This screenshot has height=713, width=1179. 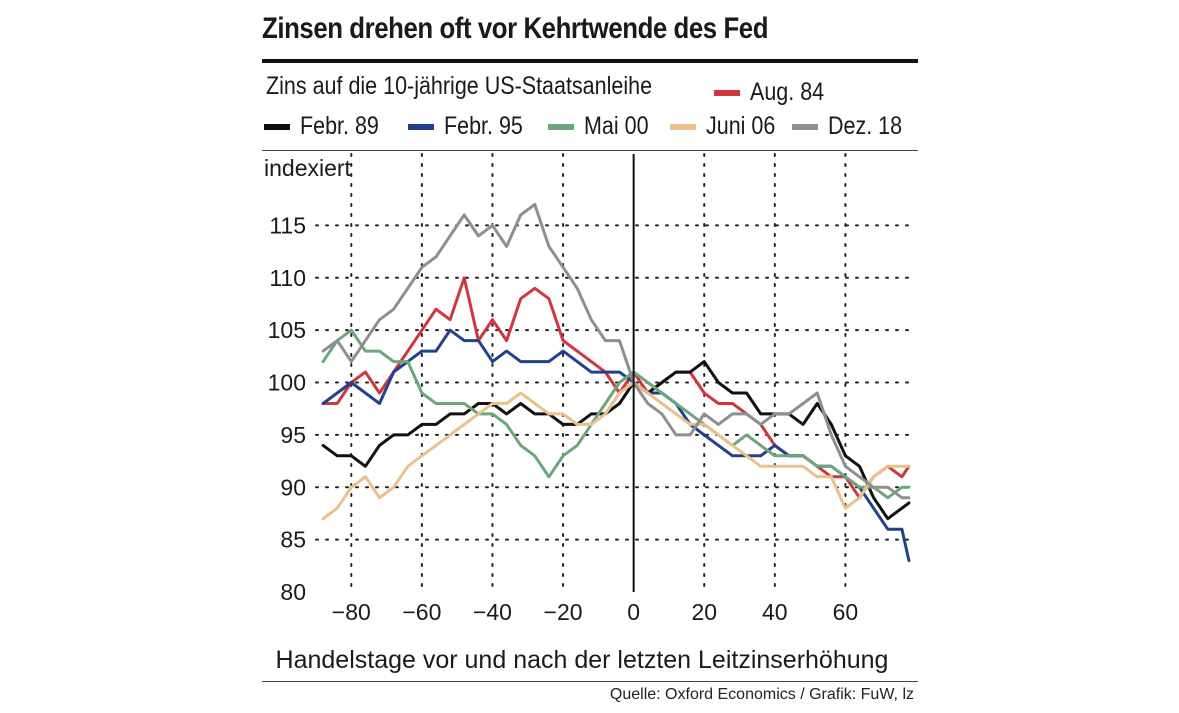 What do you see at coordinates (483, 126) in the screenshot?
I see `legend-label: Febr. 95` at bounding box center [483, 126].